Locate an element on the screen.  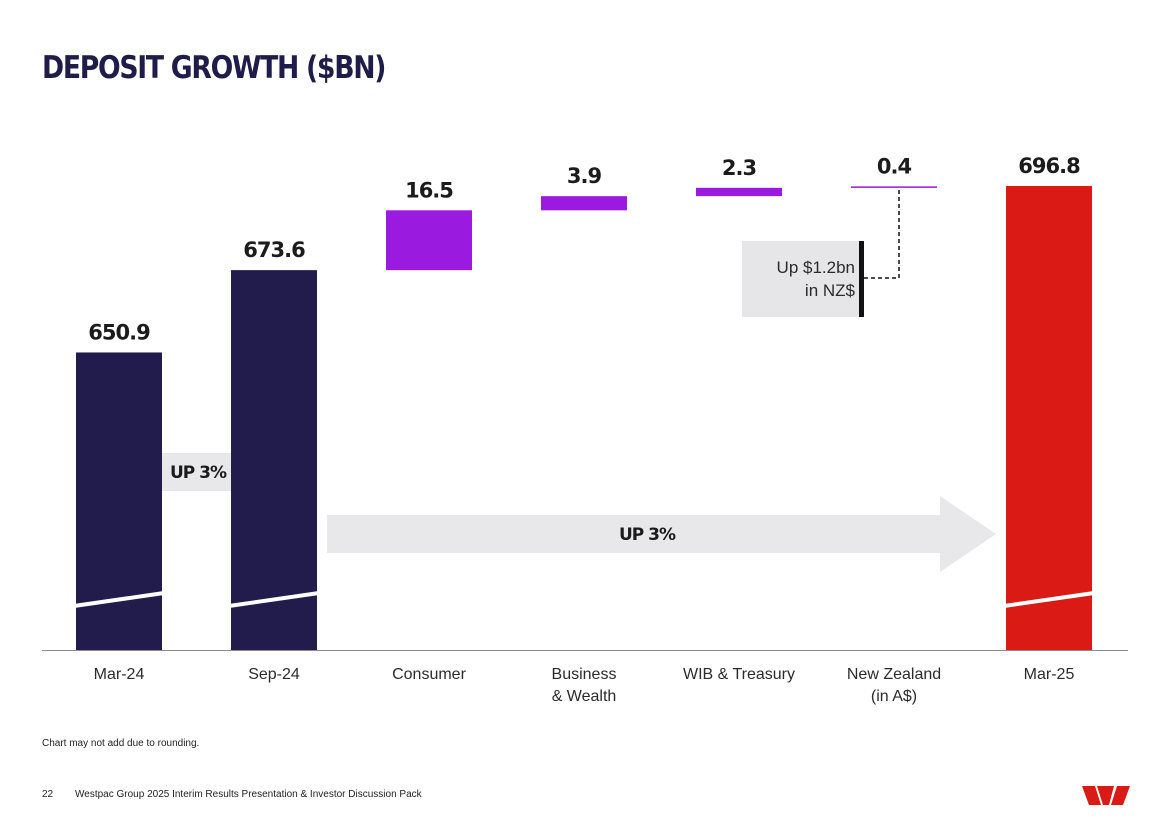
category-label-sep-24: Sep-24 is located at coordinates (274, 674).